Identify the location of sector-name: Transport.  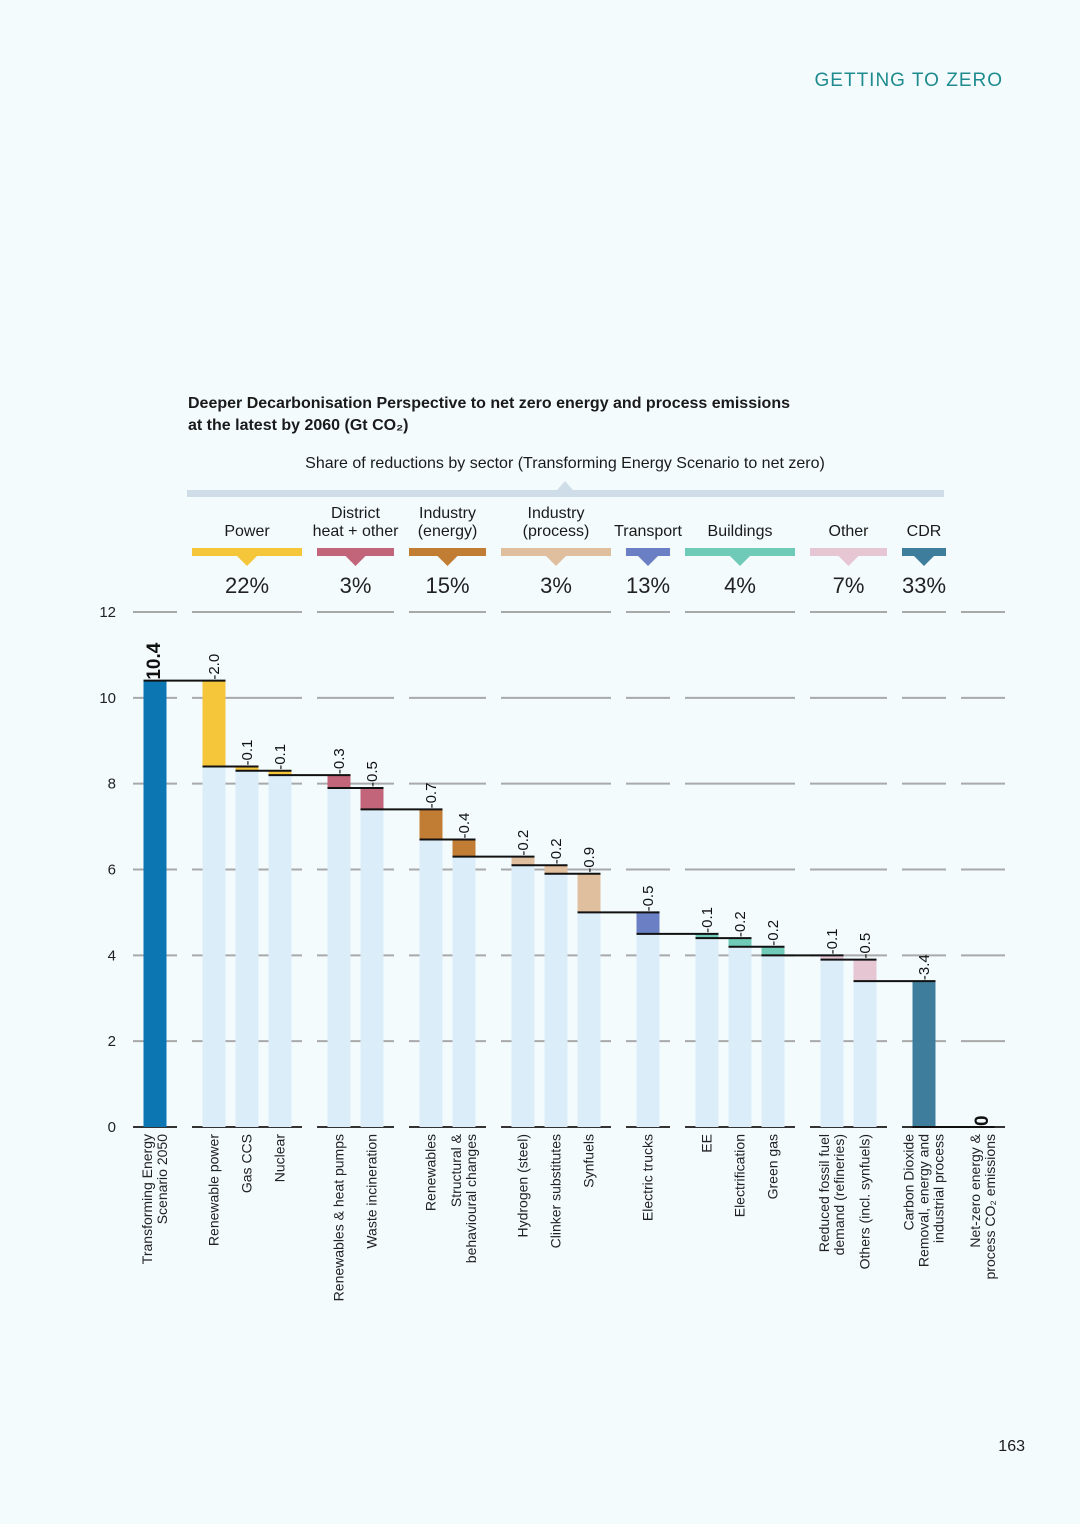
(648, 531).